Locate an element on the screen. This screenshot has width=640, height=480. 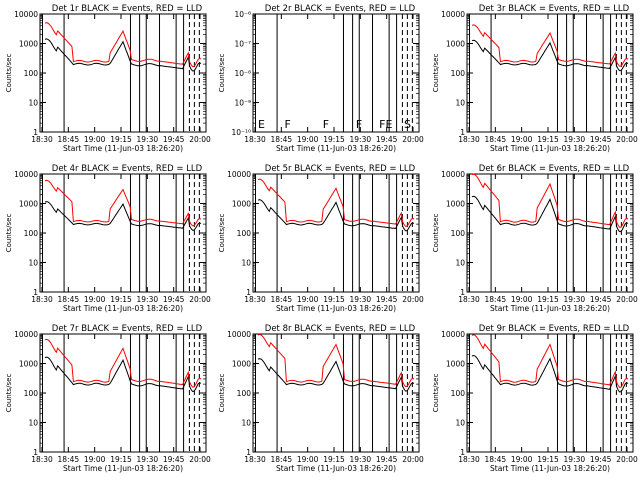
panel-title: Det 1r BLACK = Events, RED = LLD is located at coordinates (127, 9).